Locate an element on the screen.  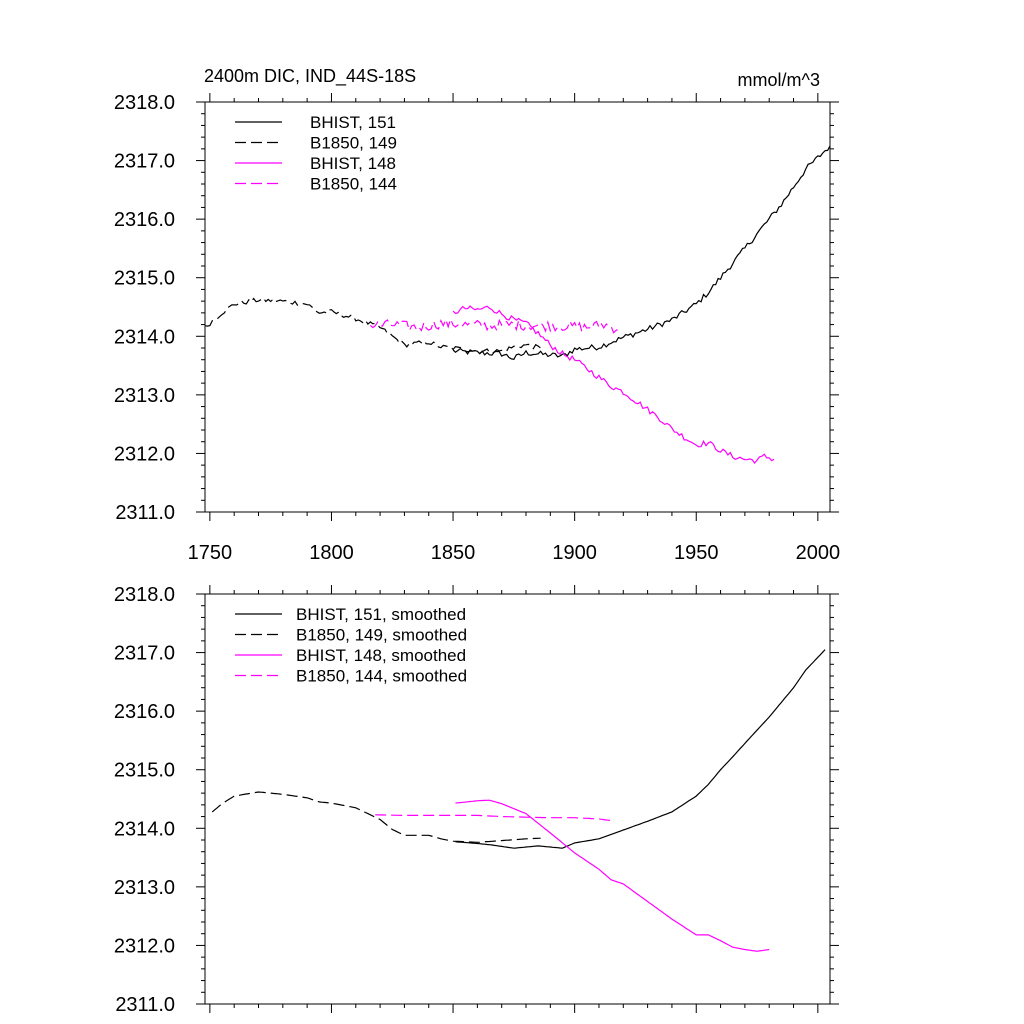
x-tick-label: 1750 is located at coordinates (210, 553).